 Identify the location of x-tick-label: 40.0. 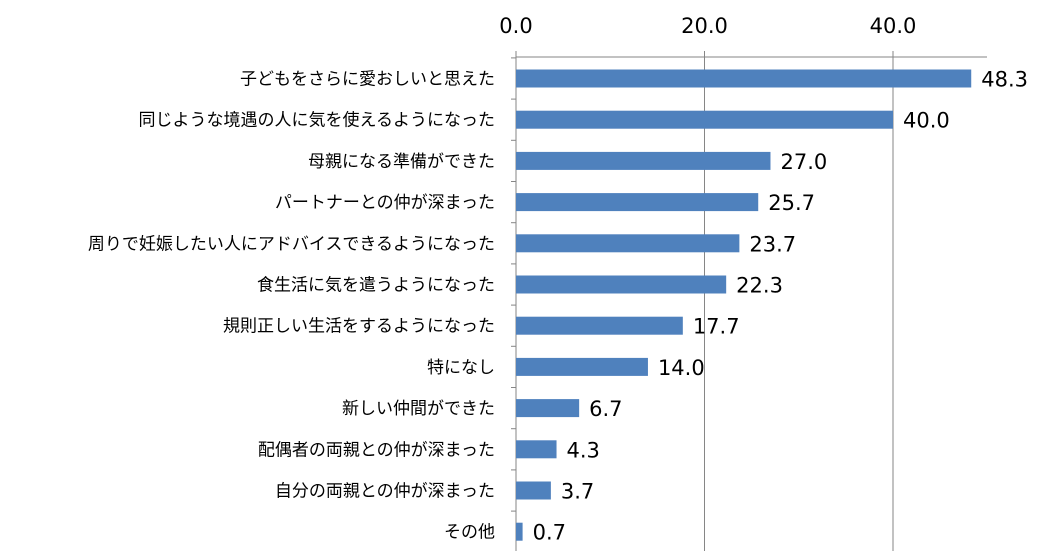
(893, 26).